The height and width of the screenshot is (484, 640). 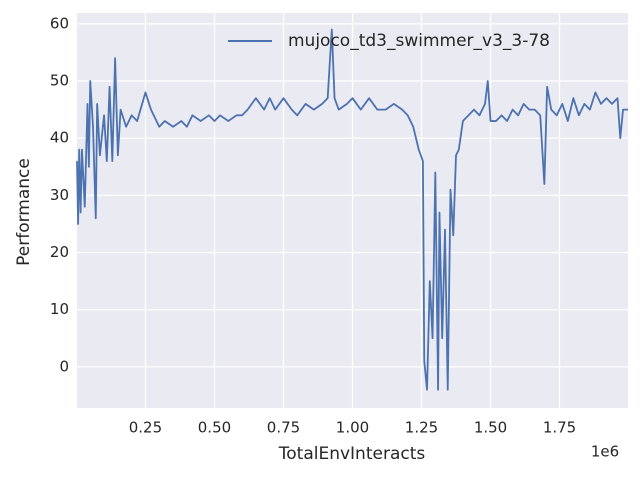 What do you see at coordinates (64, 366) in the screenshot?
I see `y-tick-label: 0` at bounding box center [64, 366].